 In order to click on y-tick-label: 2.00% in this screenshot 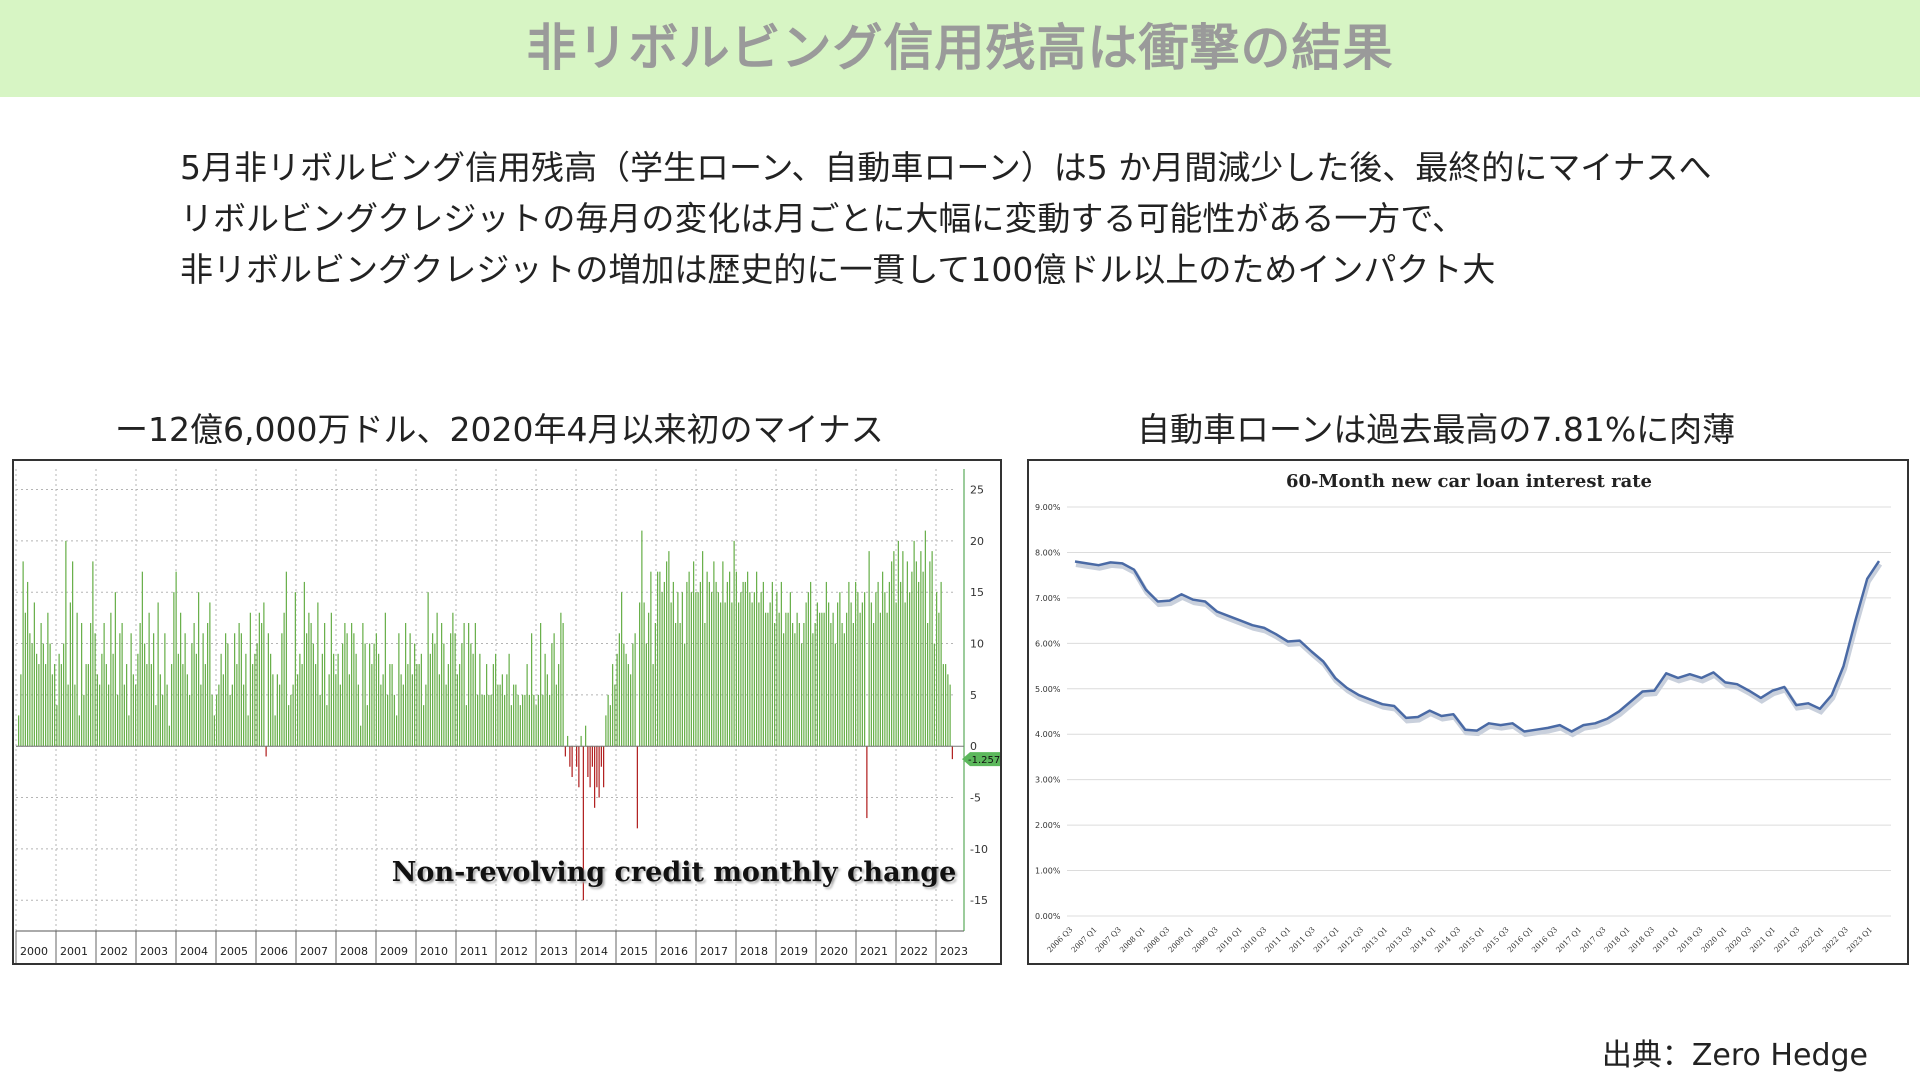, I will do `click(1048, 825)`.